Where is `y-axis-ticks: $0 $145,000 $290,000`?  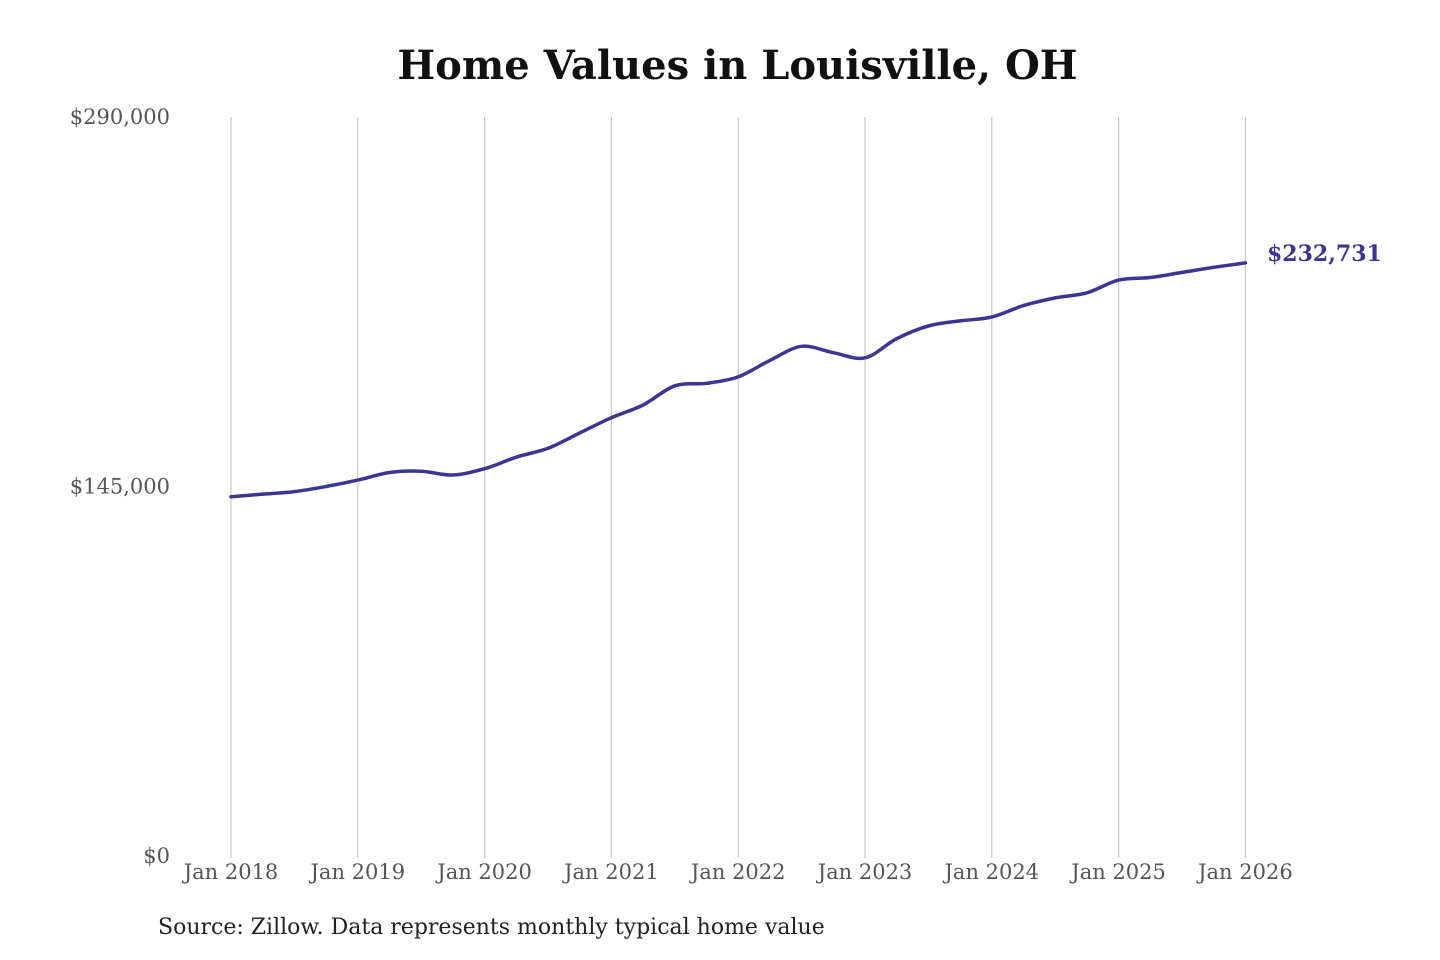
y-axis-ticks: $0 $145,000 $290,000 is located at coordinates (120, 486).